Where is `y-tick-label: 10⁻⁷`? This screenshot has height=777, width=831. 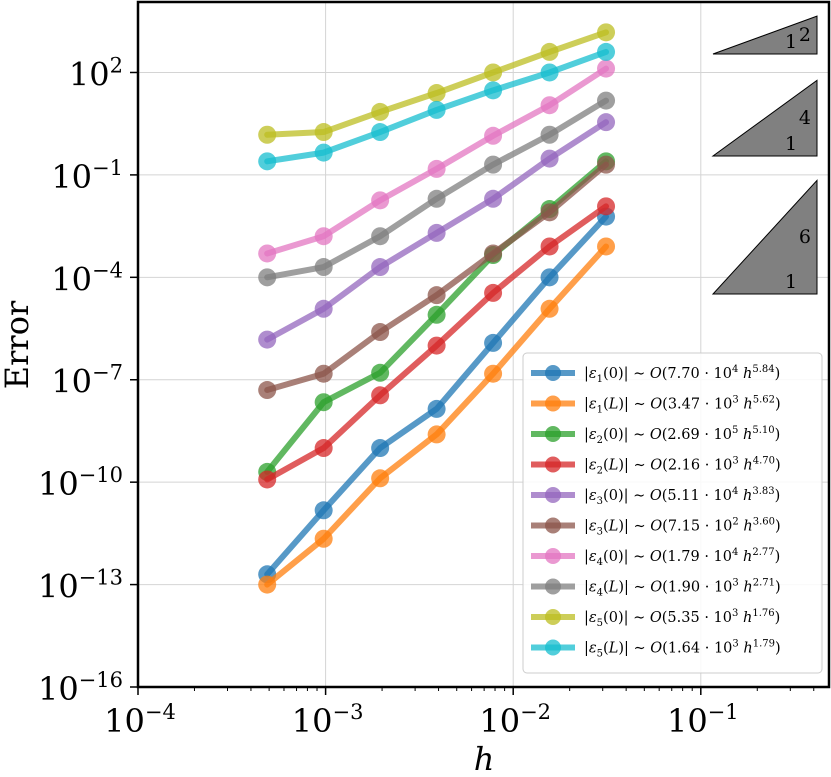
y-tick-label: 10⁻⁷ is located at coordinates (87, 381).